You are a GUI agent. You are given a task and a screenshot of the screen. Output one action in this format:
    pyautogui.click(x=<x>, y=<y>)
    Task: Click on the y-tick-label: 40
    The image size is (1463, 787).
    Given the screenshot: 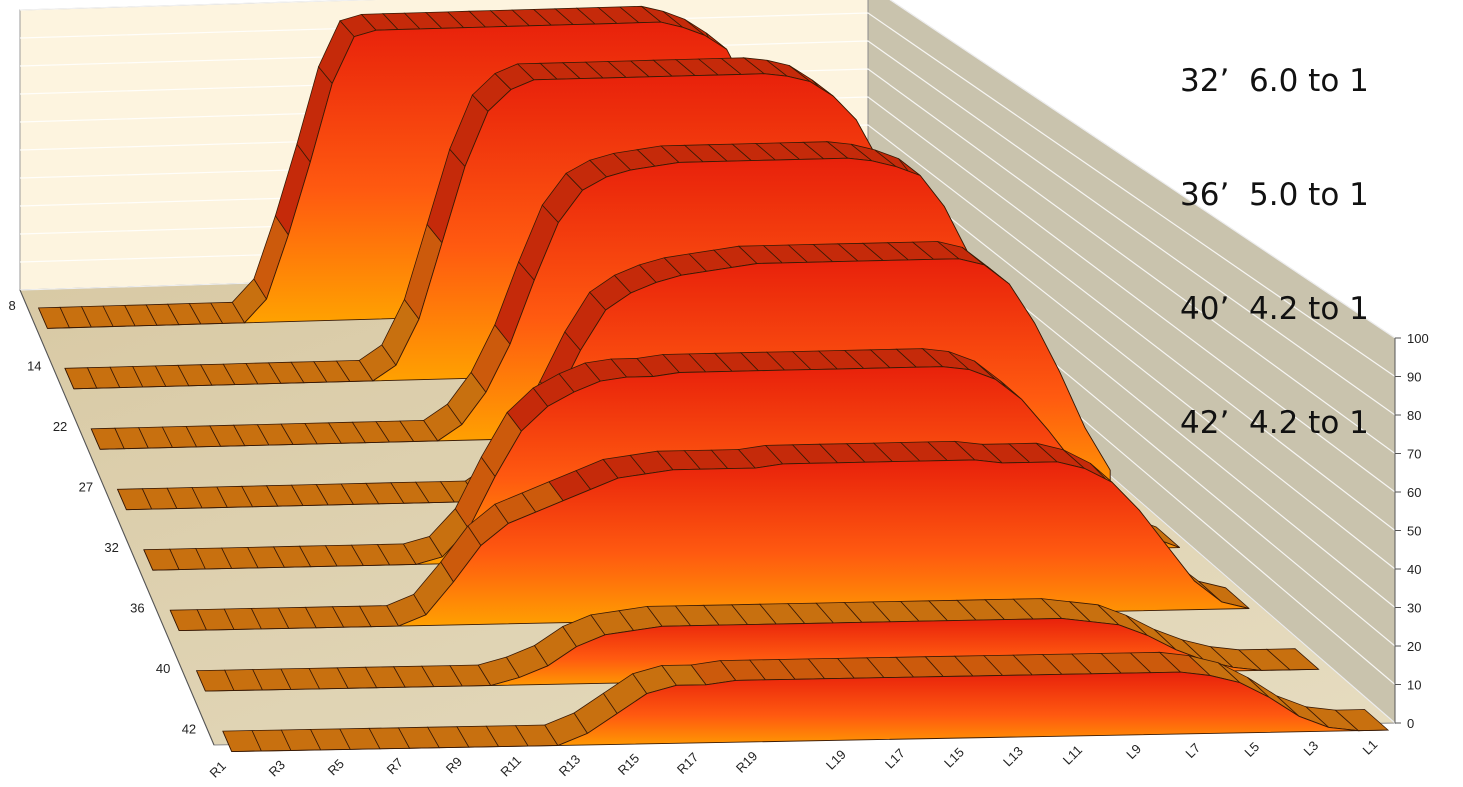 What is the action you would take?
    pyautogui.click(x=1414, y=569)
    